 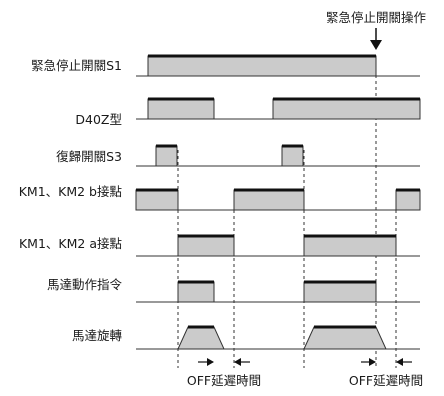 I want to click on annotation-arrow-head, so click(x=376, y=45).